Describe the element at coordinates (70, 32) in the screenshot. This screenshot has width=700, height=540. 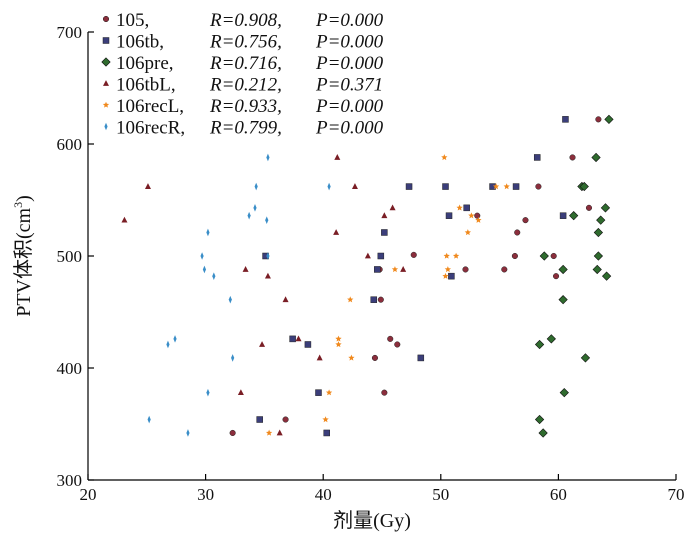
I see `y-tick-label: 700` at that location.